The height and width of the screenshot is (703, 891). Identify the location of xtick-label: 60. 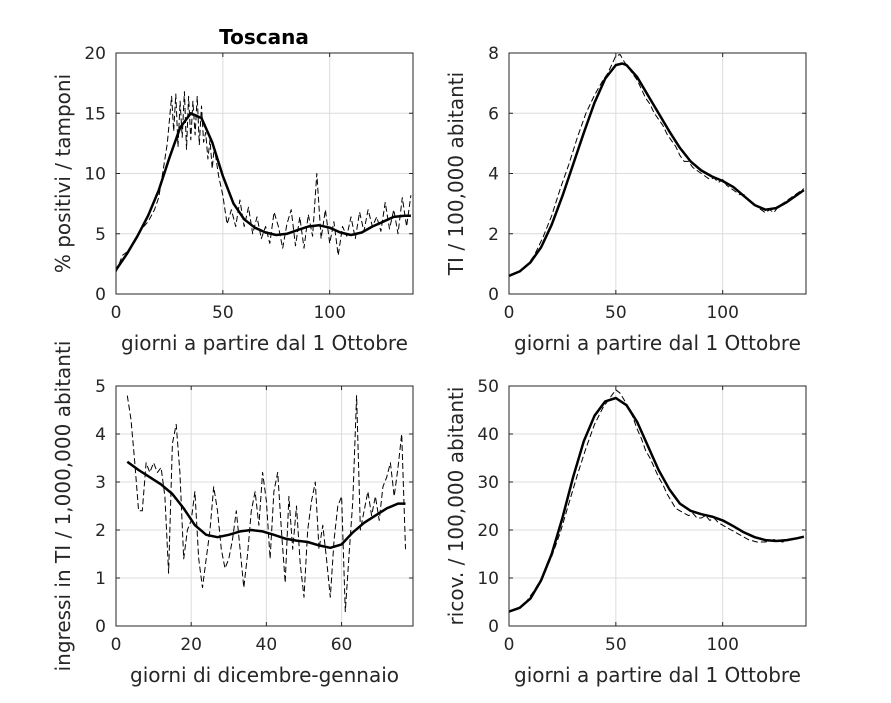
(342, 645).